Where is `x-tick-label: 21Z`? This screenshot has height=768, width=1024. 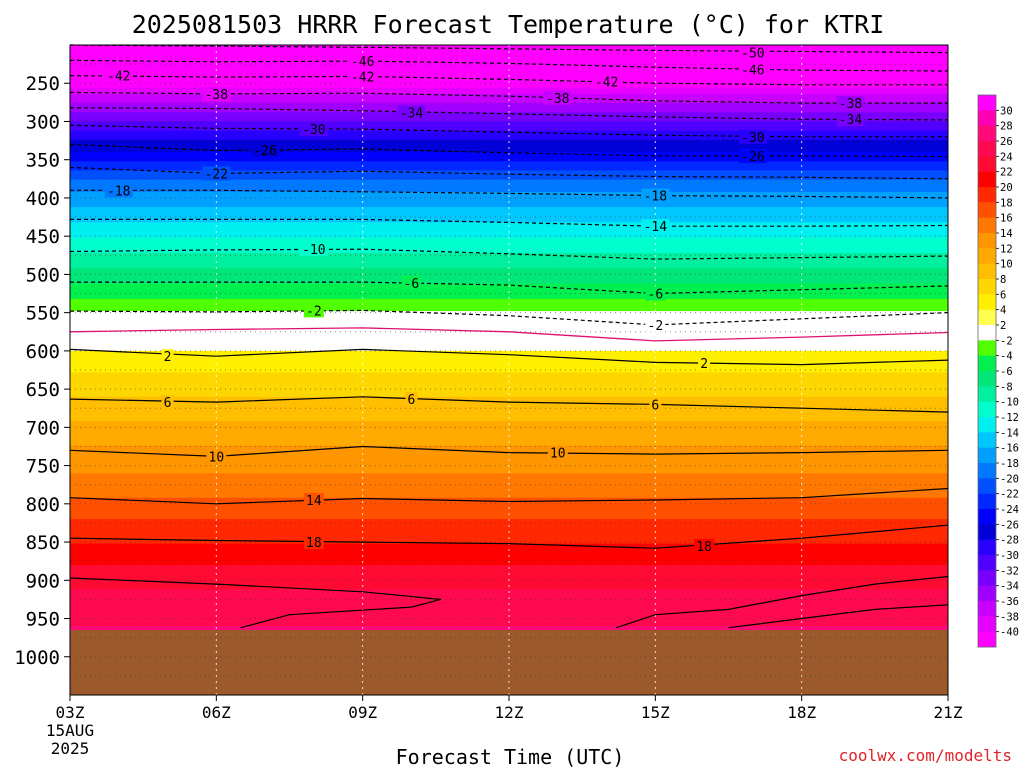 x-tick-label: 21Z is located at coordinates (948, 712).